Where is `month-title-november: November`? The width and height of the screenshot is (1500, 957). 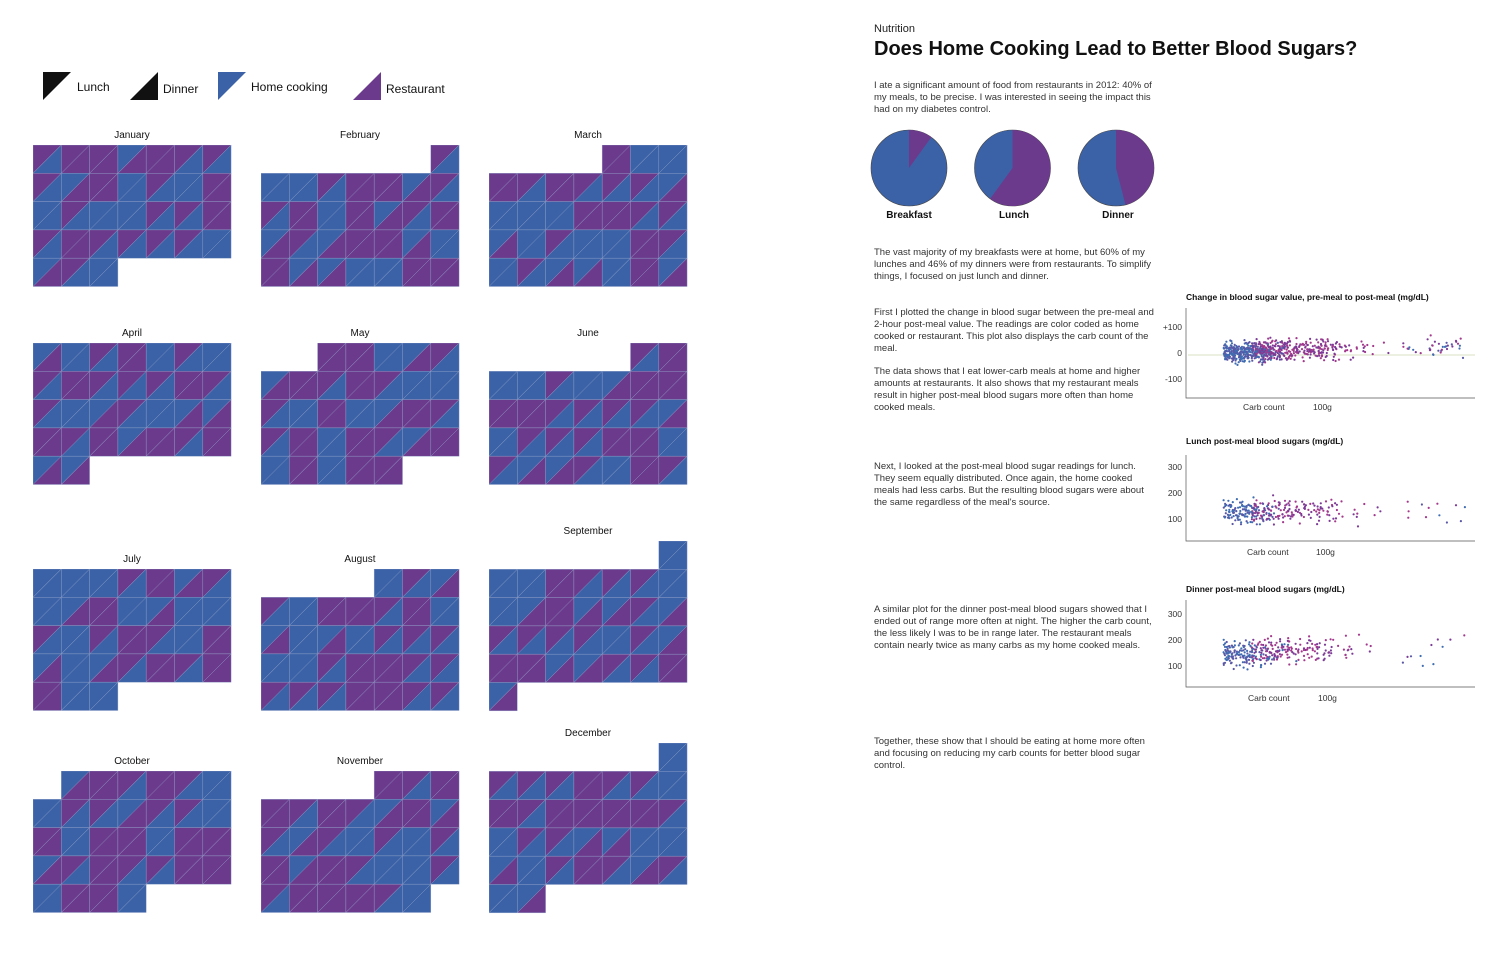 month-title-november: November is located at coordinates (360, 761).